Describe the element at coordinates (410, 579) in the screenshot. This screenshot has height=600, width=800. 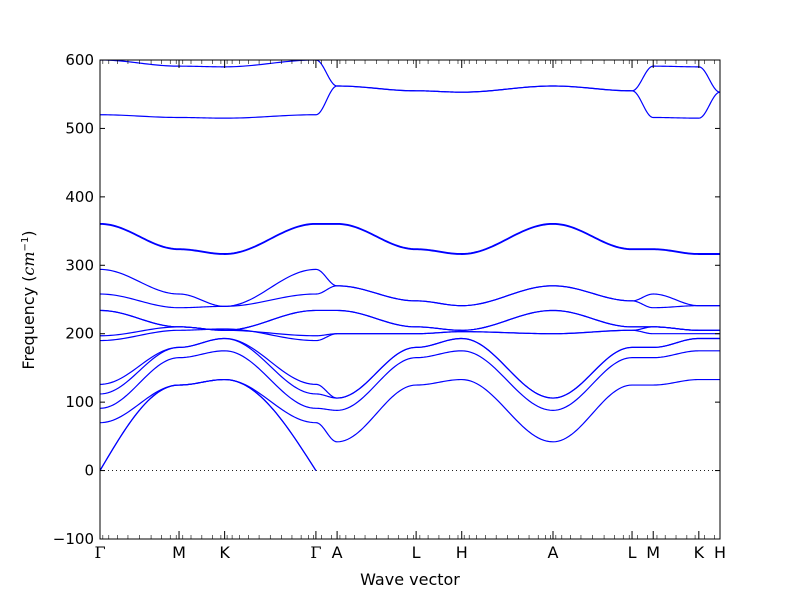
I see `x-axis-label: Wave vector` at that location.